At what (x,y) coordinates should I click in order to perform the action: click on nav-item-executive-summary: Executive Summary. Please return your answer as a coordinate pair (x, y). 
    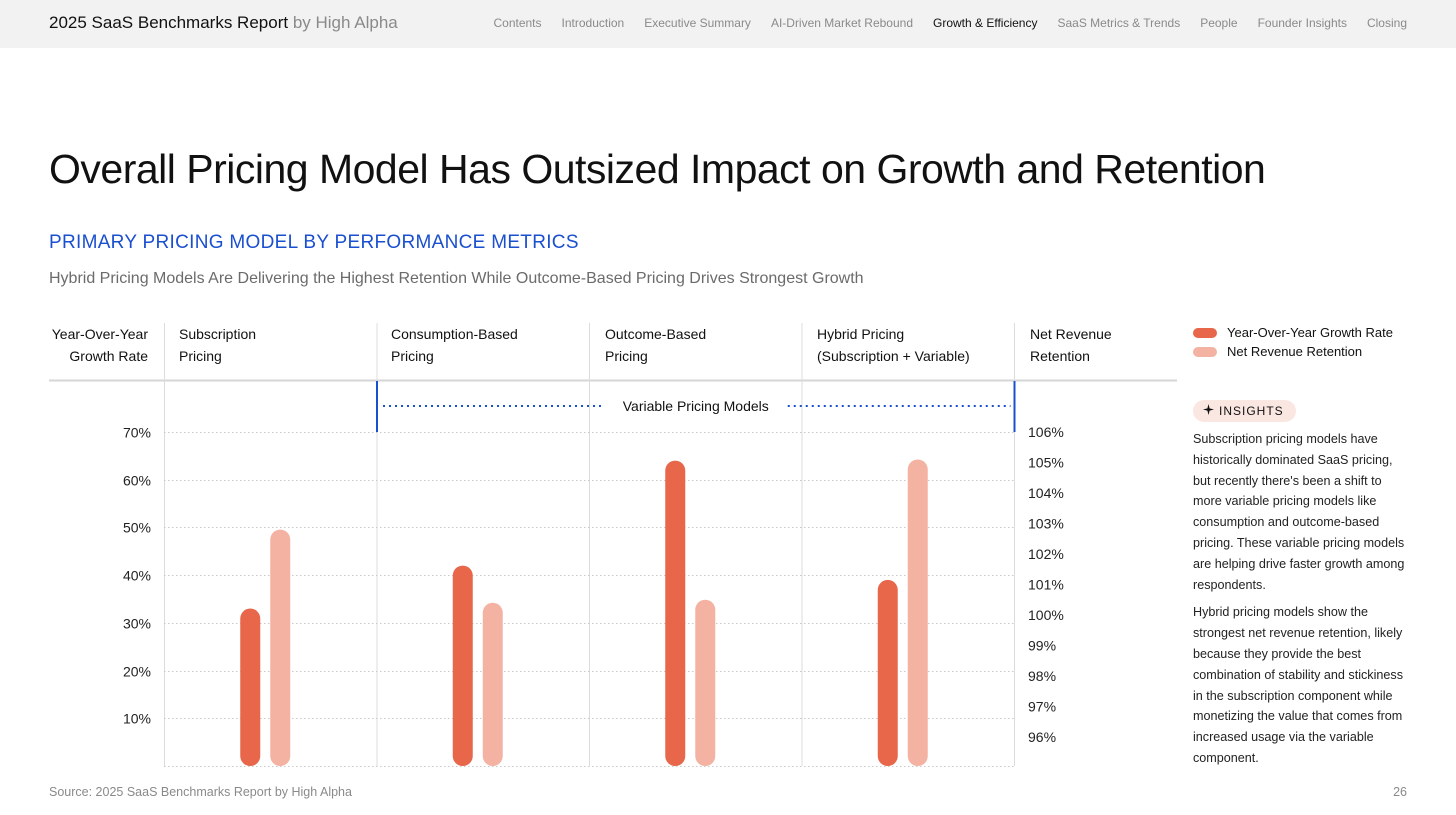
    Looking at the image, I should click on (697, 23).